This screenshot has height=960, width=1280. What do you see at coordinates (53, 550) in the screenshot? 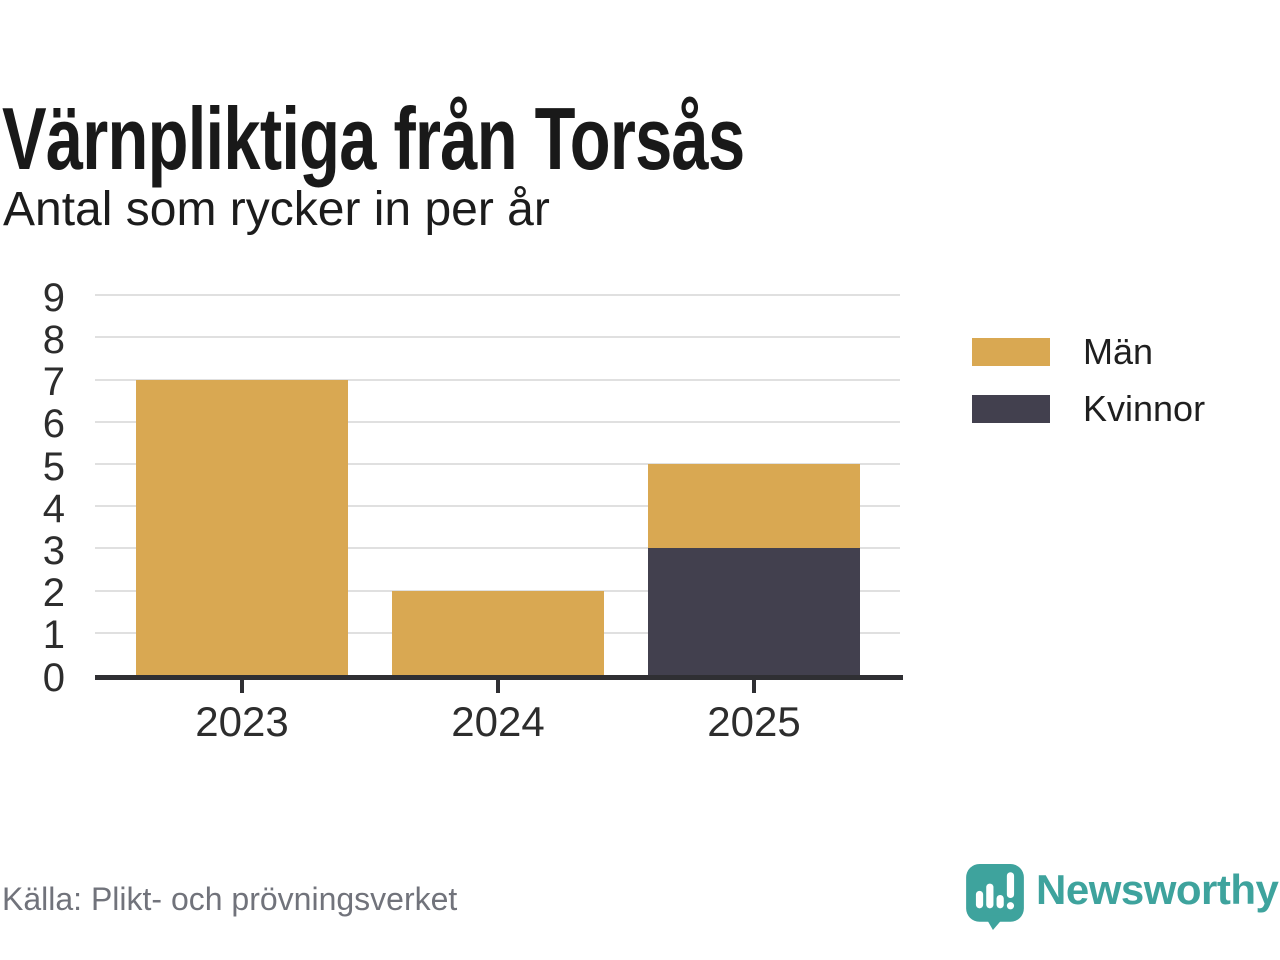
I see `y-tick-label-3: 3` at bounding box center [53, 550].